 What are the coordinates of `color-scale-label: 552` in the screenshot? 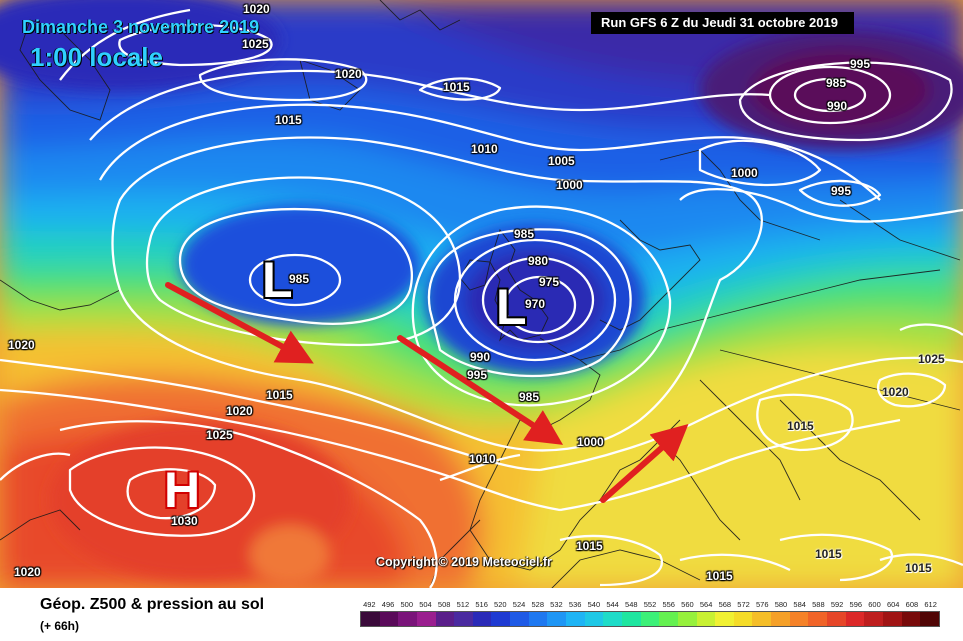 It's located at (650, 604).